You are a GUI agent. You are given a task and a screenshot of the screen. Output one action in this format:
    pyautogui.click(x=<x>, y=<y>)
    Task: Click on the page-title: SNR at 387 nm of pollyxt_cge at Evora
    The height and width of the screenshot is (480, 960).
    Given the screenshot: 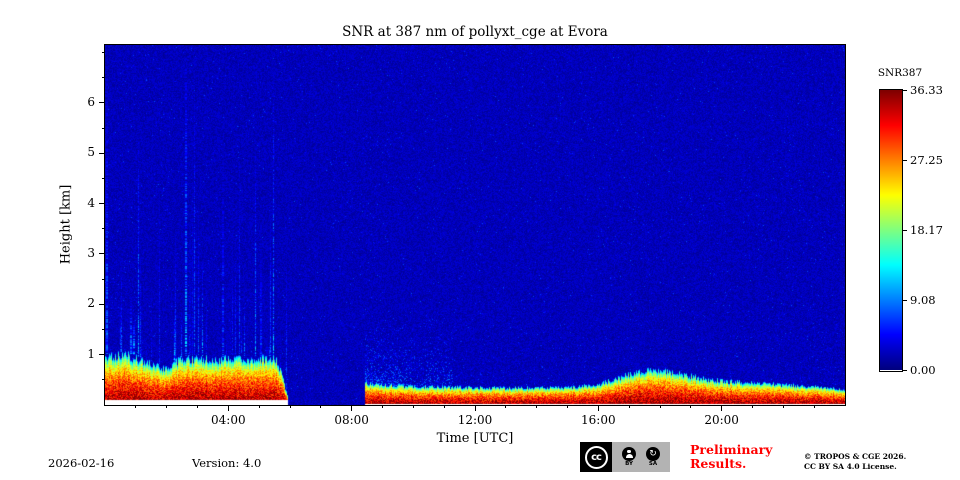 What is the action you would take?
    pyautogui.click(x=475, y=32)
    